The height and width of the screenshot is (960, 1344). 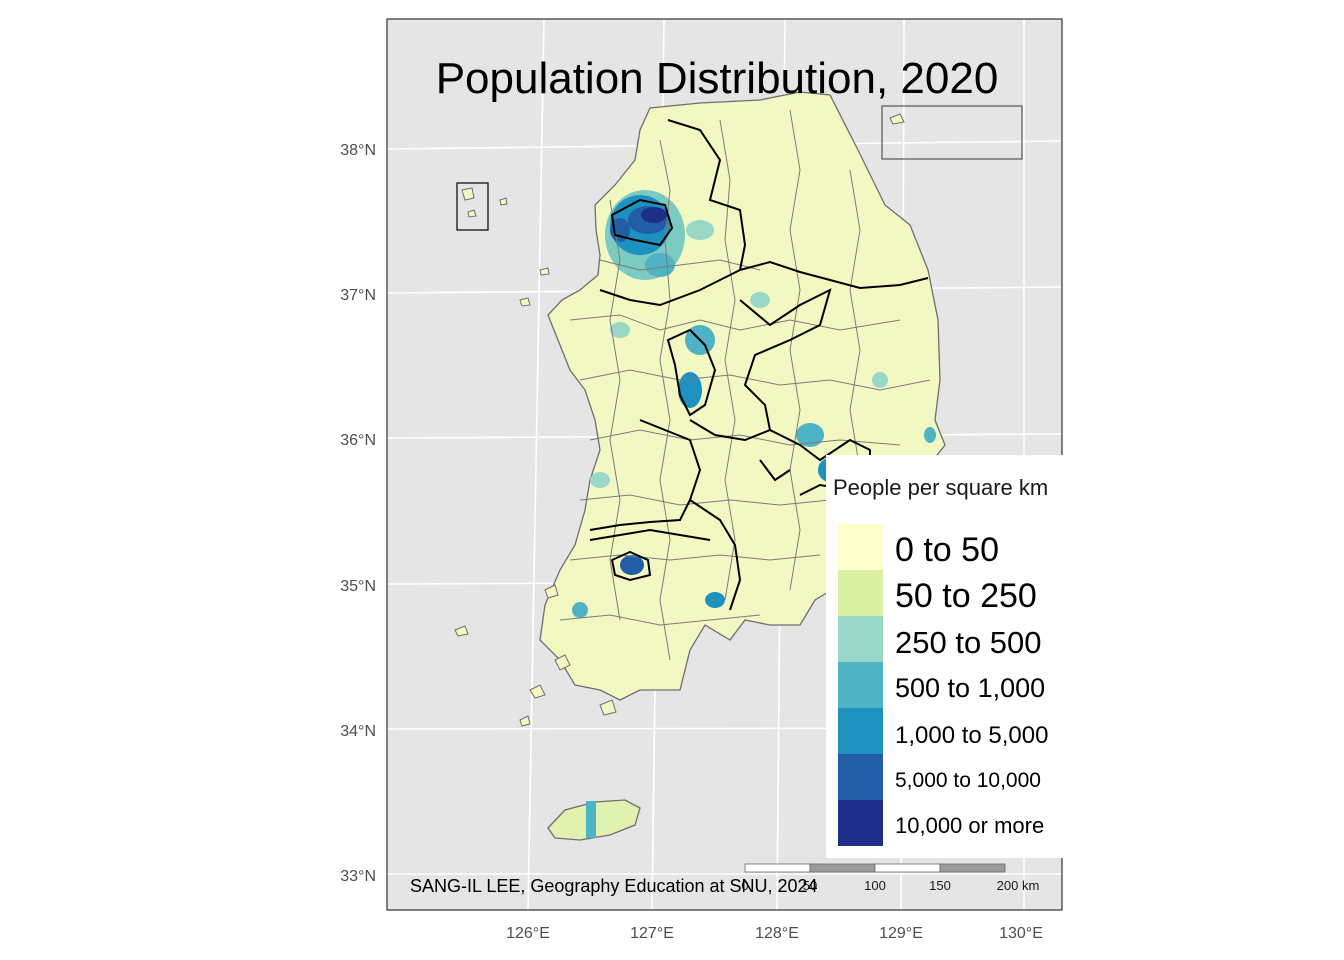 I want to click on lat-tick-label: 34°N, so click(x=358, y=731).